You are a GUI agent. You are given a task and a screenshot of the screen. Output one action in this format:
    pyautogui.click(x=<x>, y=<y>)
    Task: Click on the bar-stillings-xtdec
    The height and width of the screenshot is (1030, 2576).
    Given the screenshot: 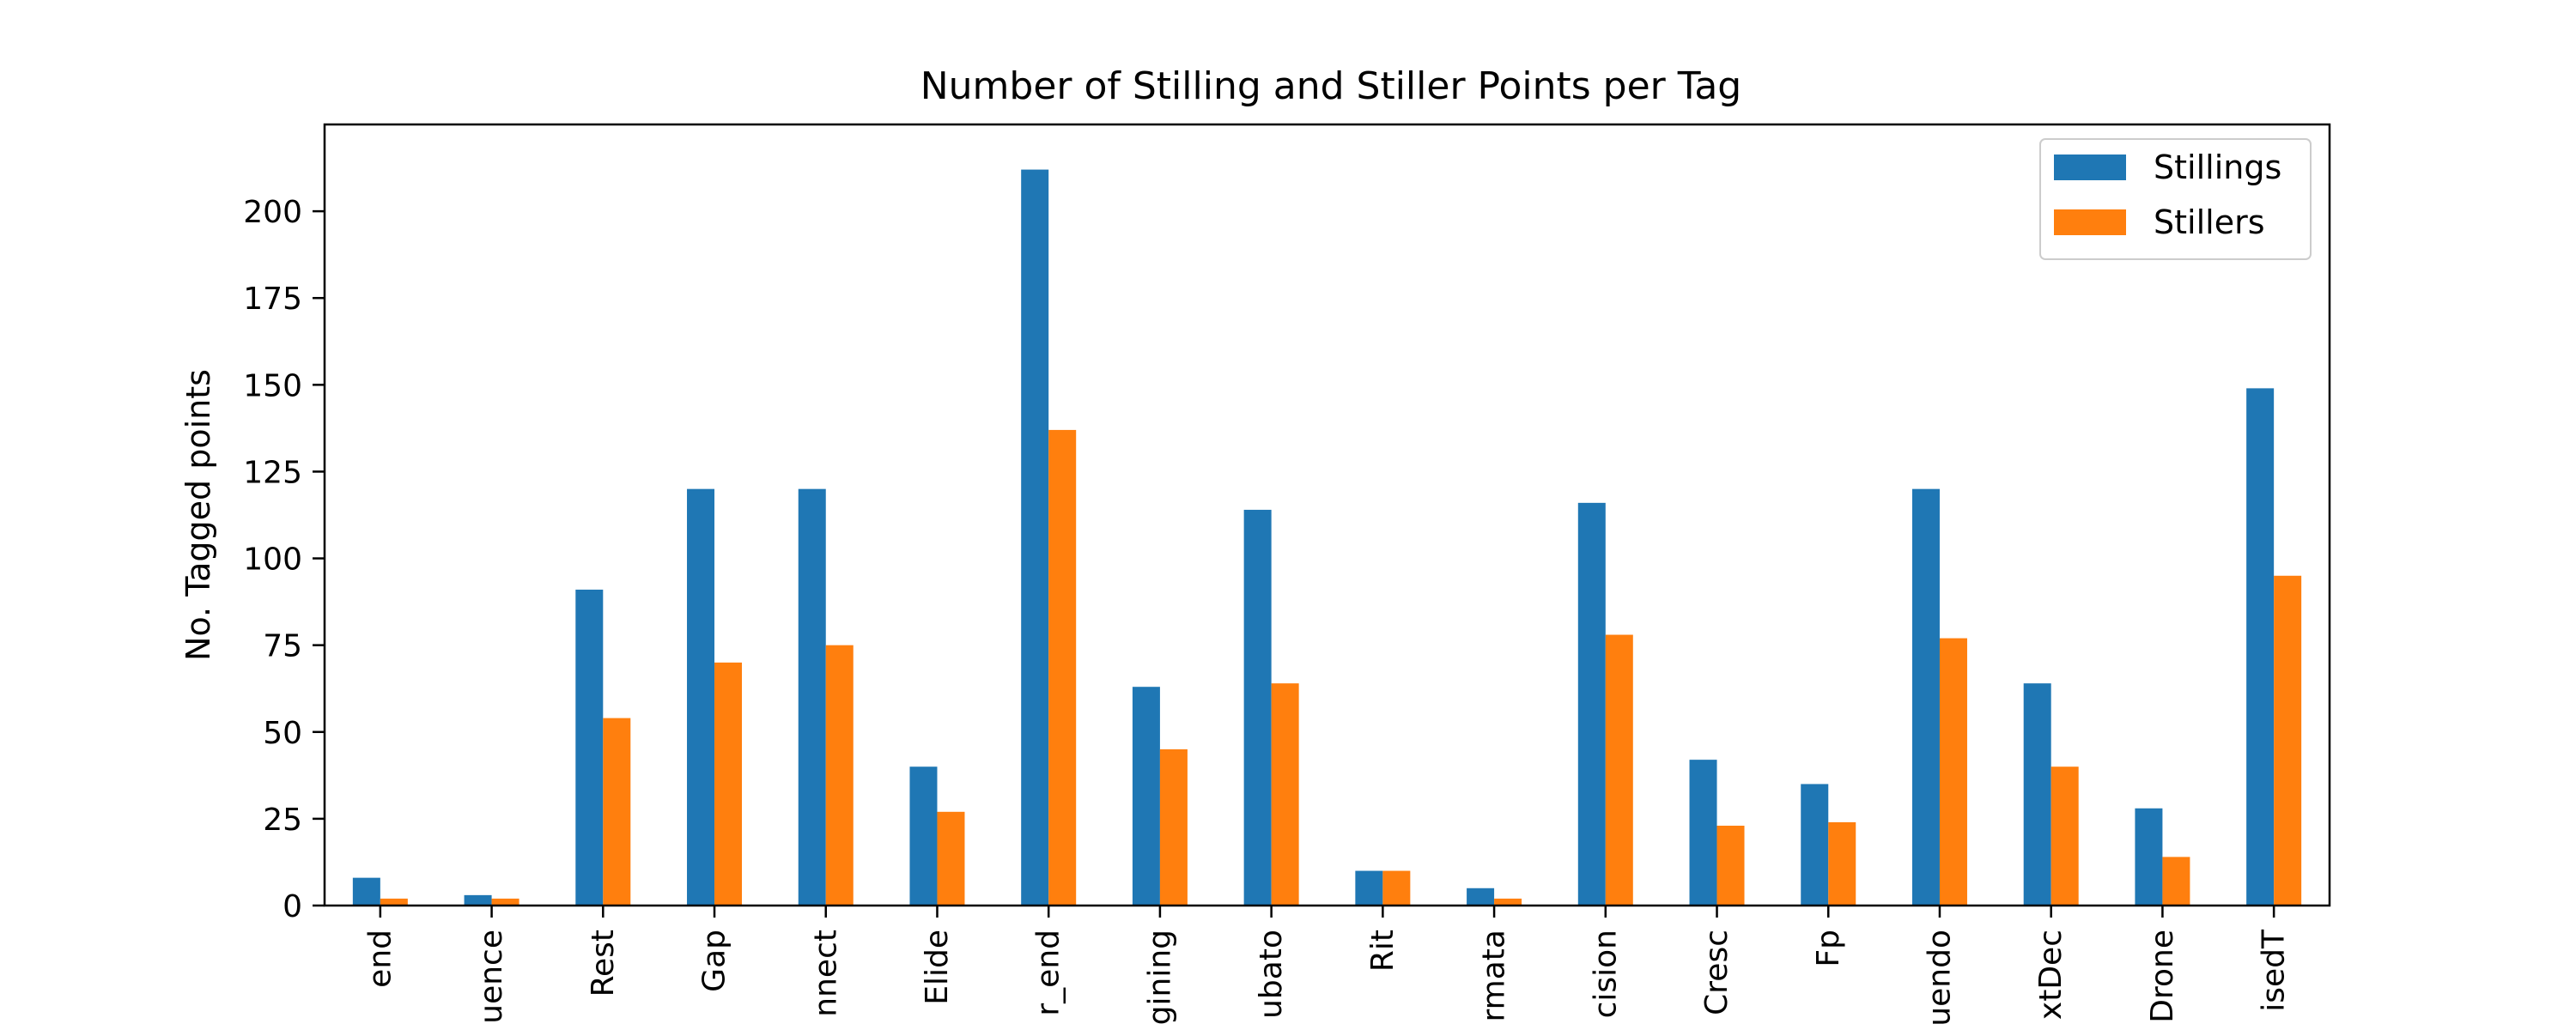 What is the action you would take?
    pyautogui.click(x=2037, y=794)
    